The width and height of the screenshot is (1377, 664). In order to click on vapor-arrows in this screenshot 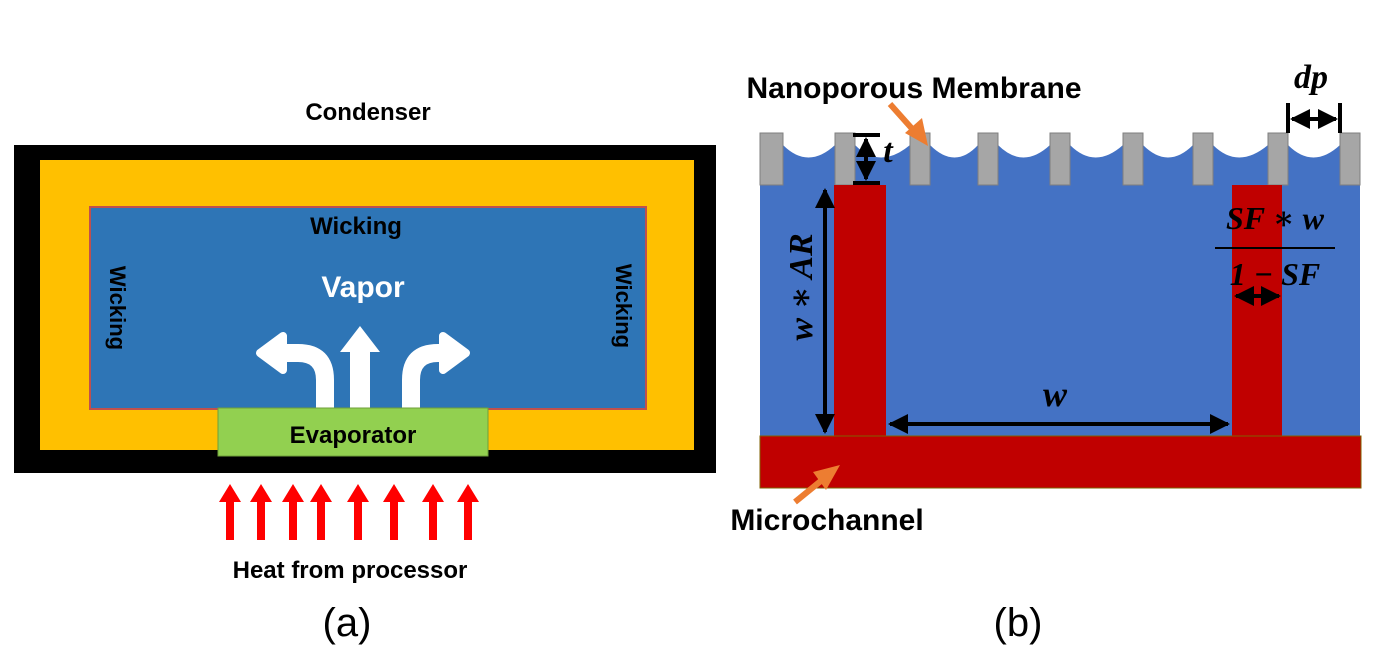, I will do `click(363, 369)`.